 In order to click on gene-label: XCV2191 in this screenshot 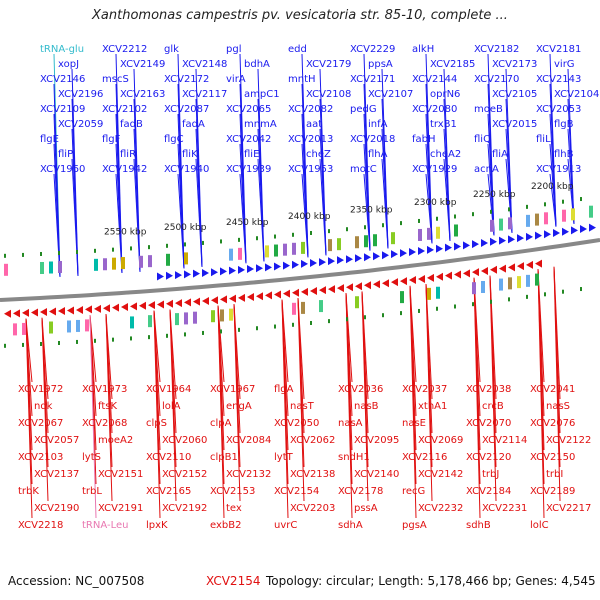, I will do `click(120, 508)`.